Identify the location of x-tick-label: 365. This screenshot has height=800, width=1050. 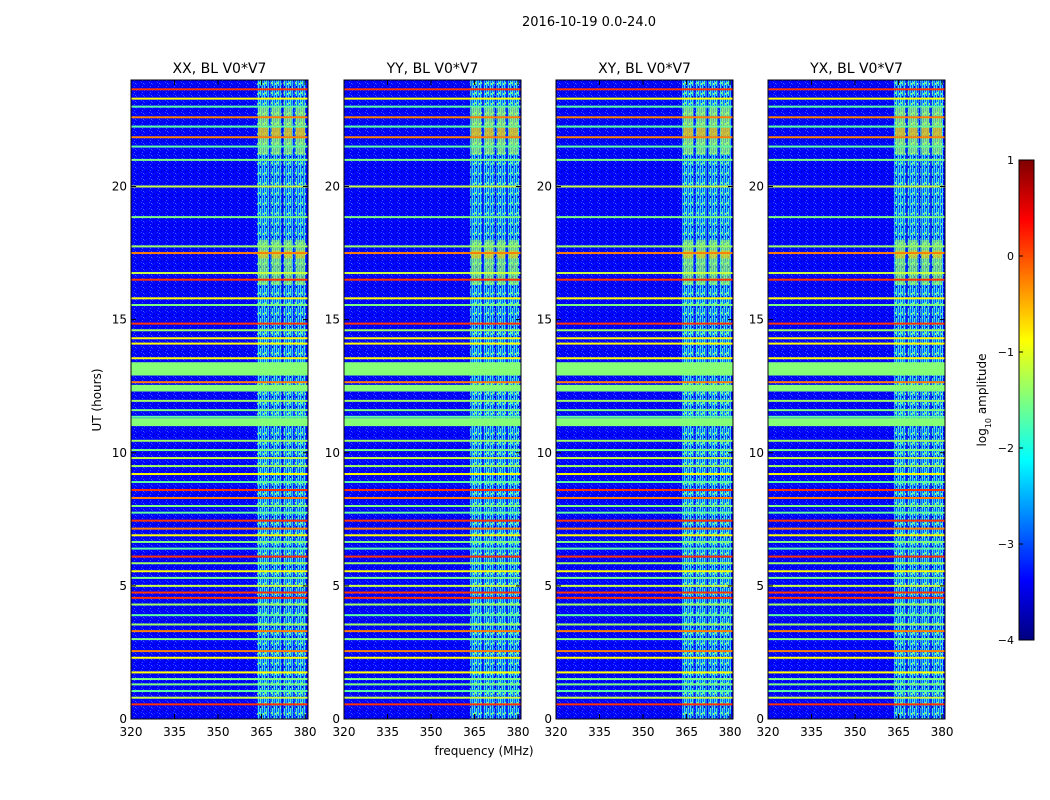
(474, 732).